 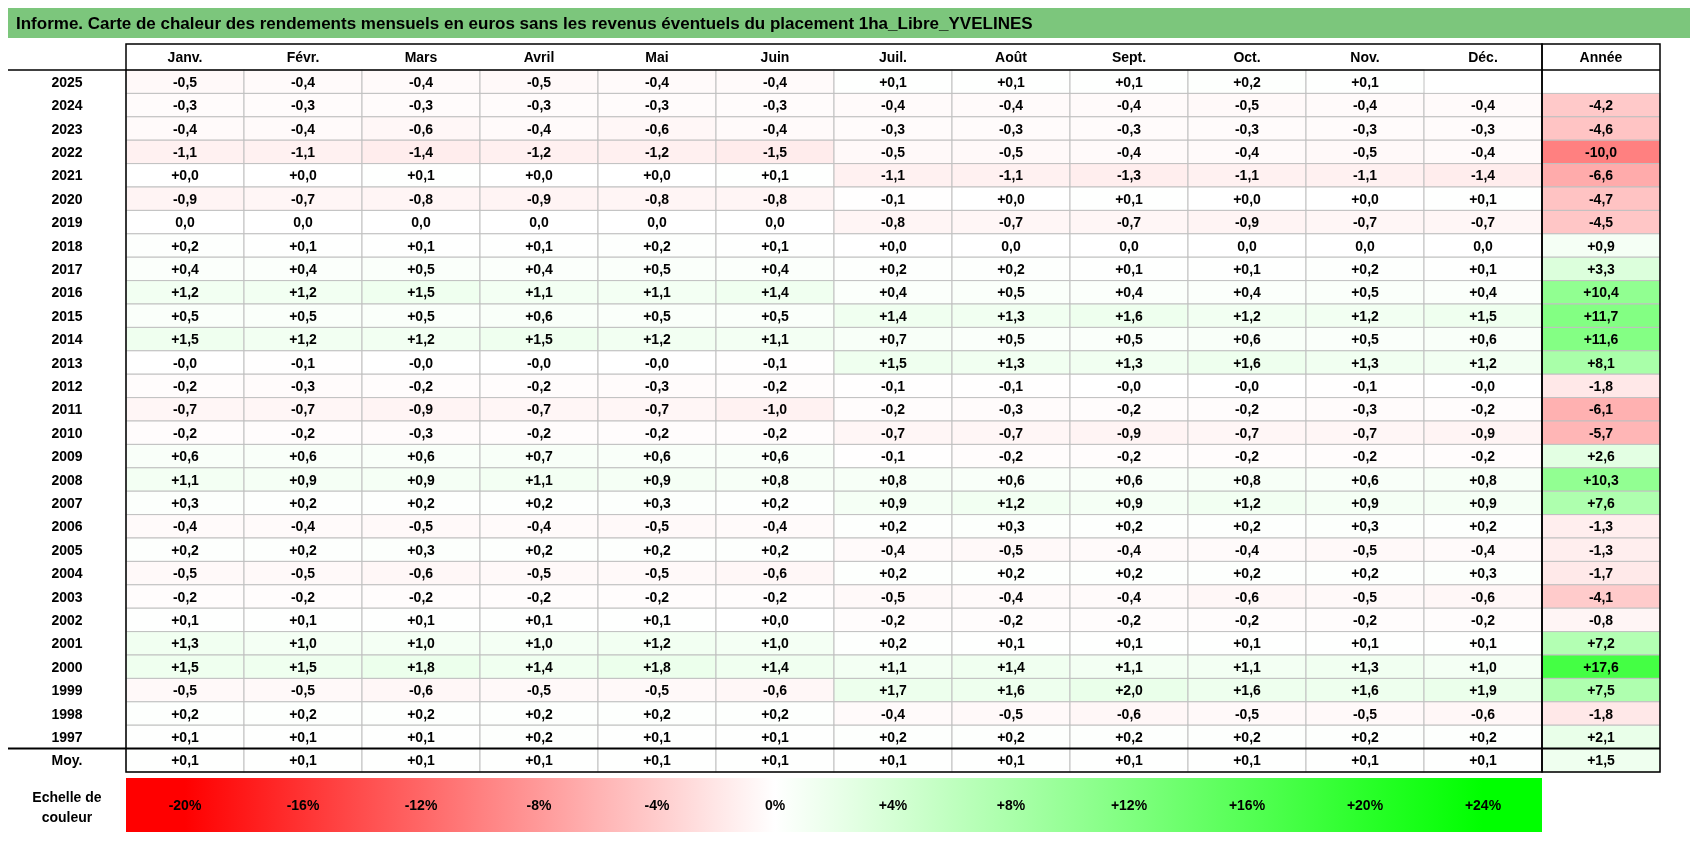 I want to click on x-tick-label: Juin, so click(x=775, y=57).